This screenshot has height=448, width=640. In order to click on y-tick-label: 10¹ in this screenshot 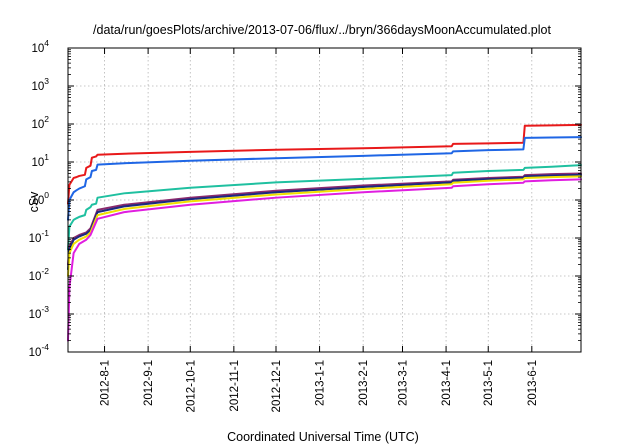, I will do `click(40, 160)`.